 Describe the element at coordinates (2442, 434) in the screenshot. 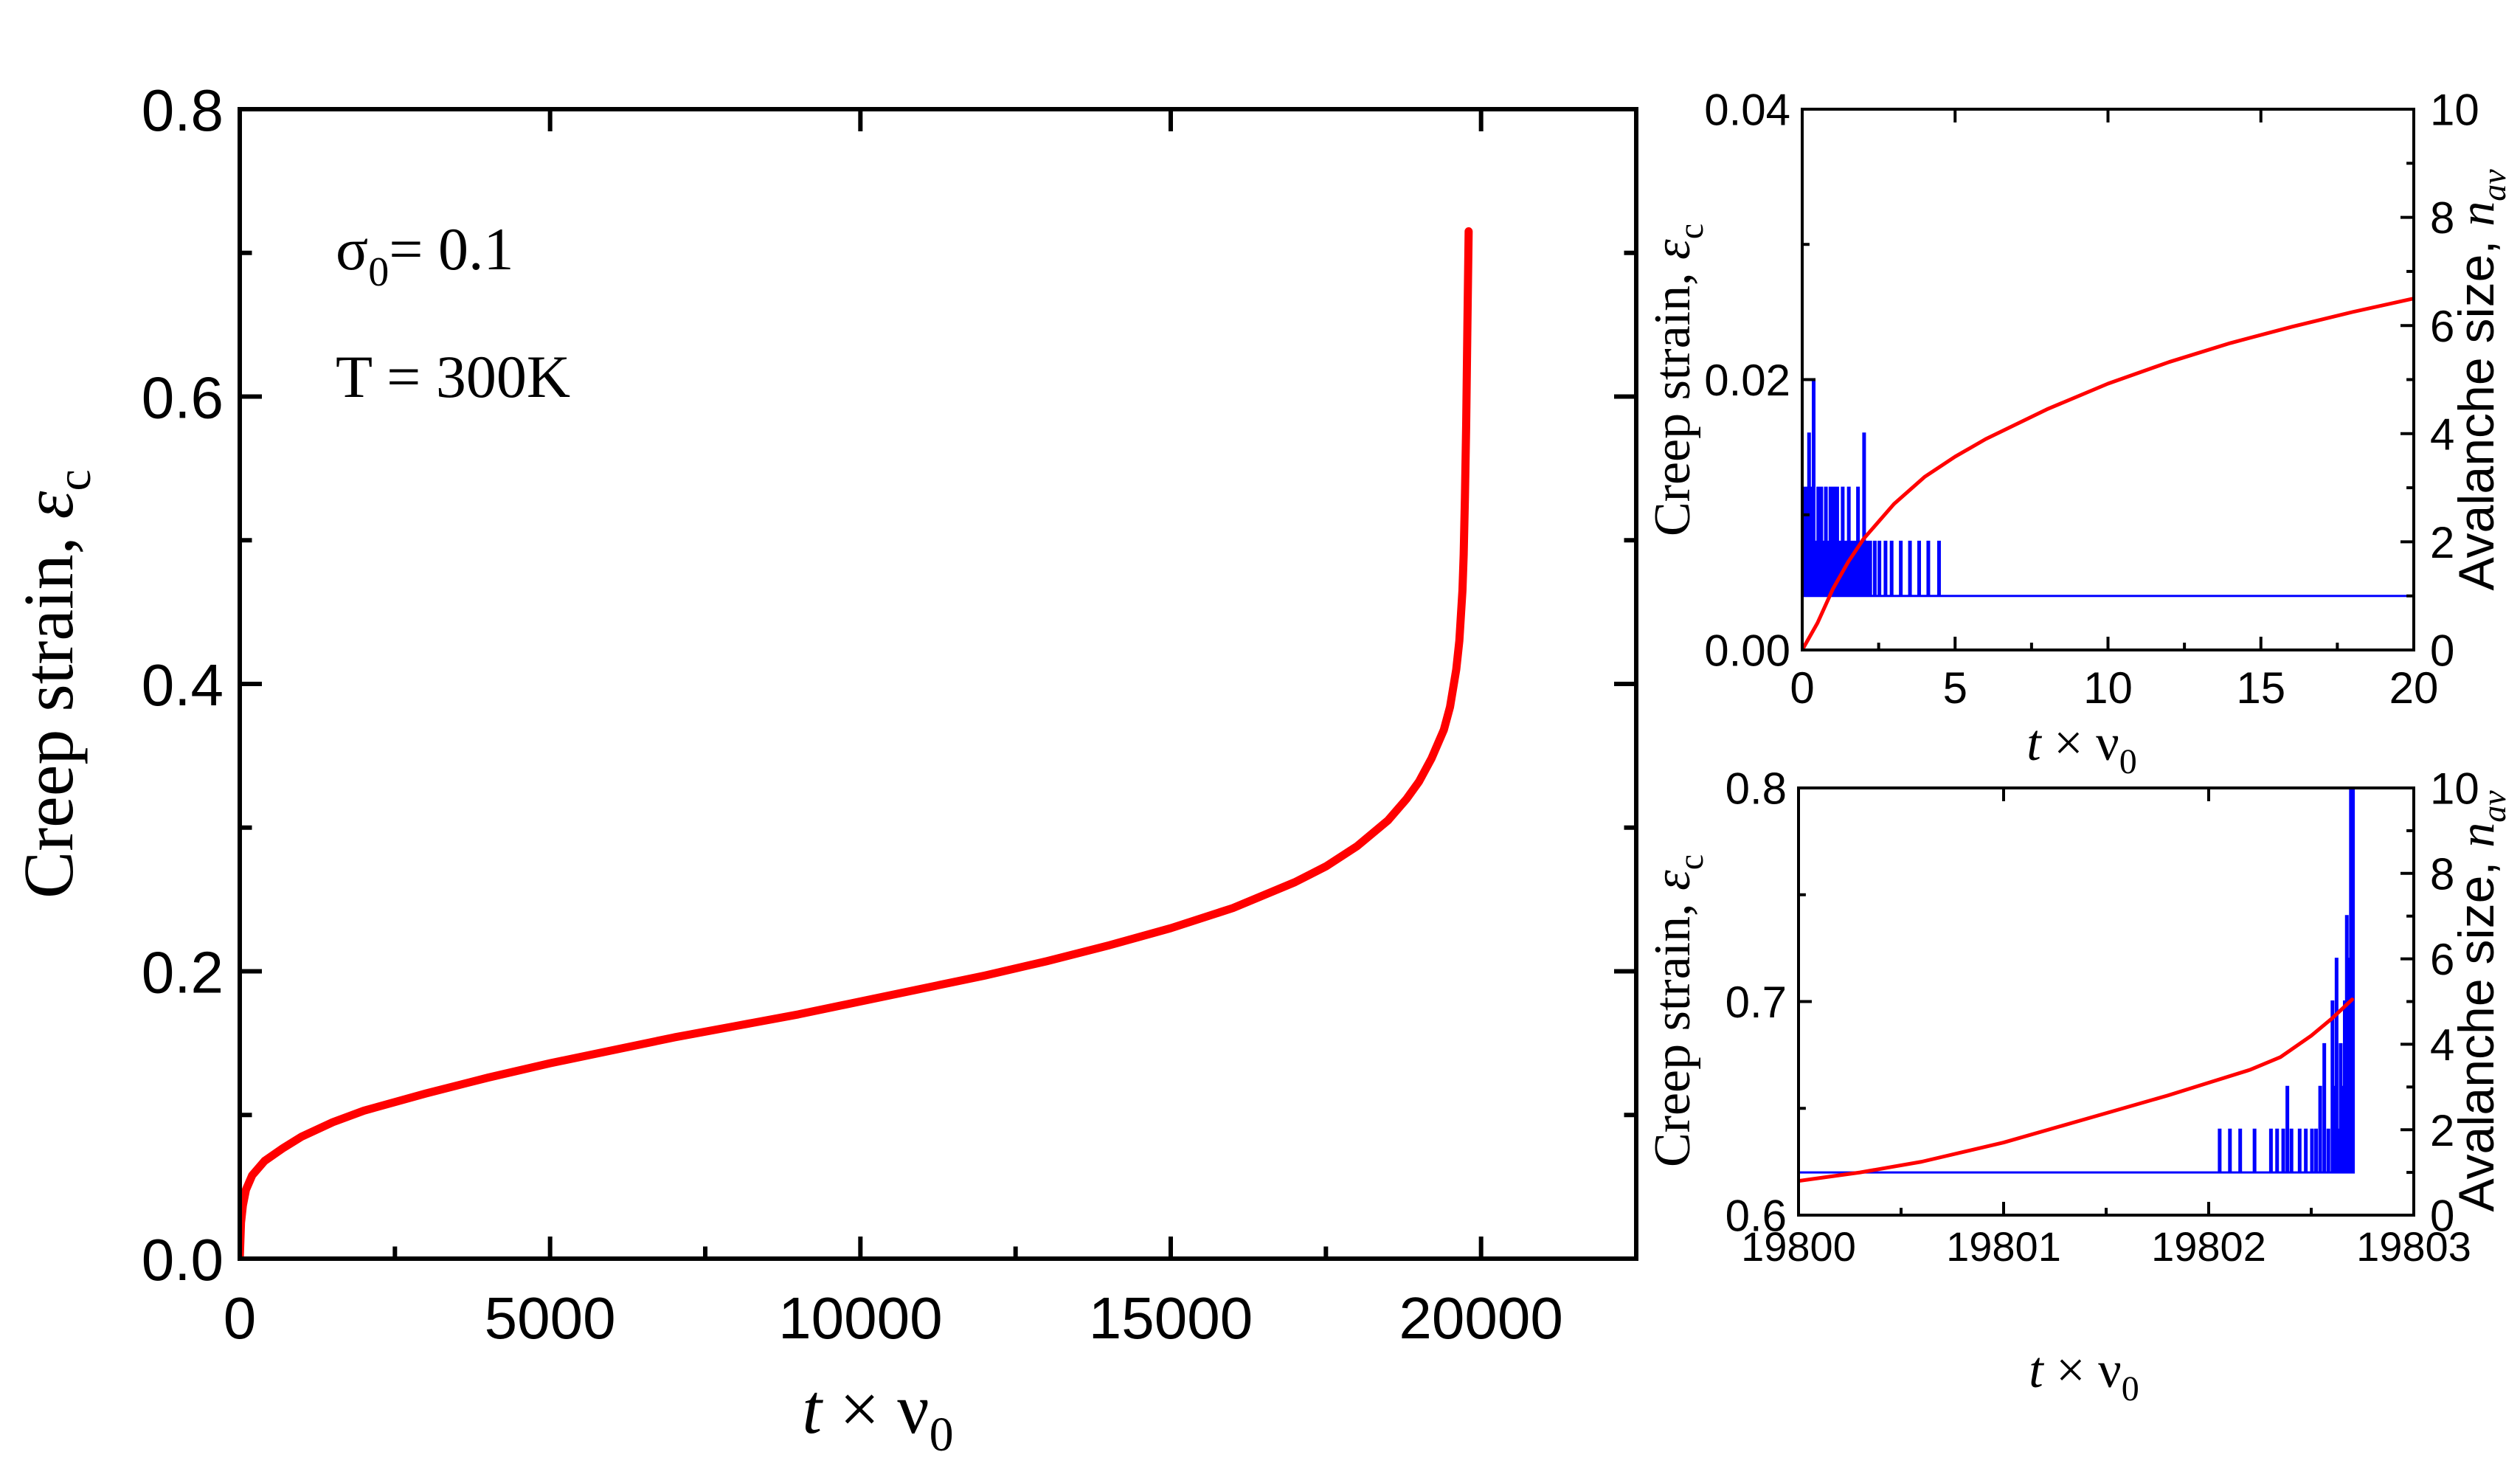

I see `inset_top-y2tick-label-2: 4` at that location.